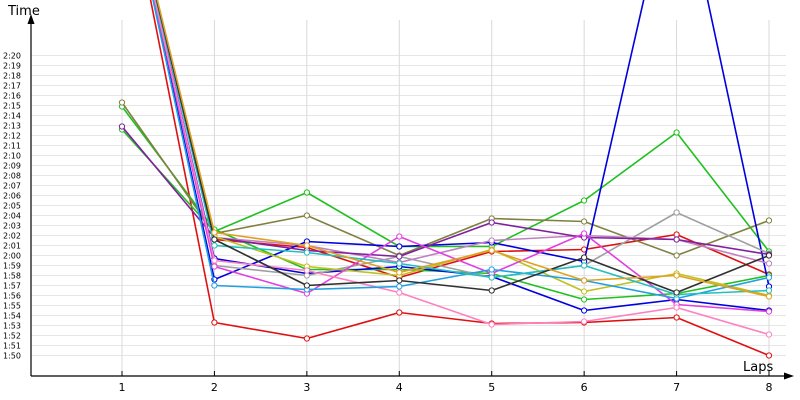 Image resolution: width=800 pixels, height=400 pixels. Describe the element at coordinates (12, 76) in the screenshot. I see `y-tick-label: 2:18` at that location.